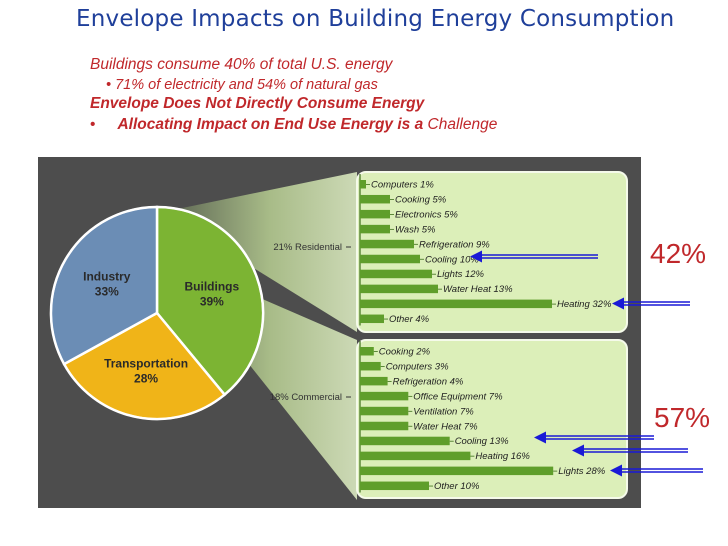 This screenshot has width=728, height=546. What do you see at coordinates (212, 286) in the screenshot?
I see `pie-label-buildings: Buildings` at bounding box center [212, 286].